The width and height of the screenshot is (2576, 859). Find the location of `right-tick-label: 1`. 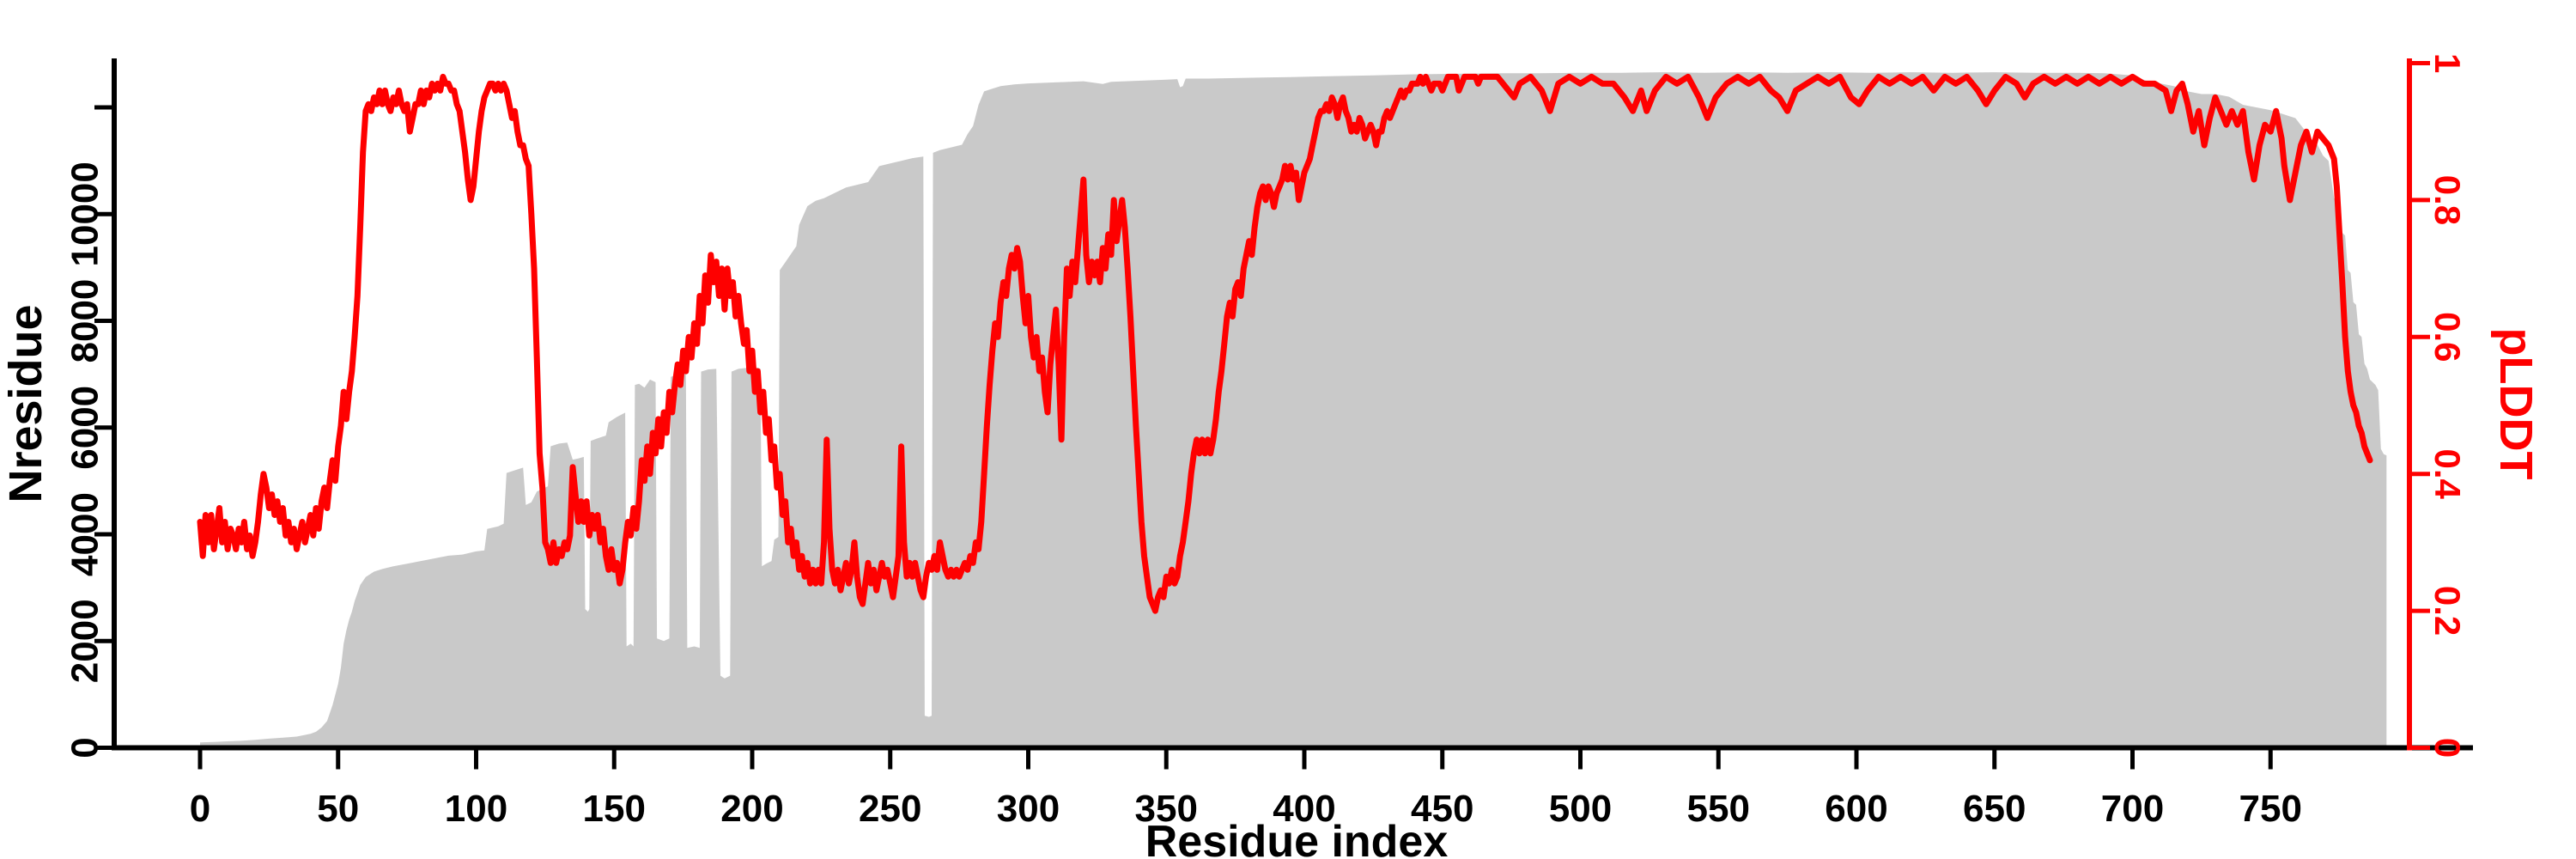

right-tick-label: 1 is located at coordinates (2448, 63).